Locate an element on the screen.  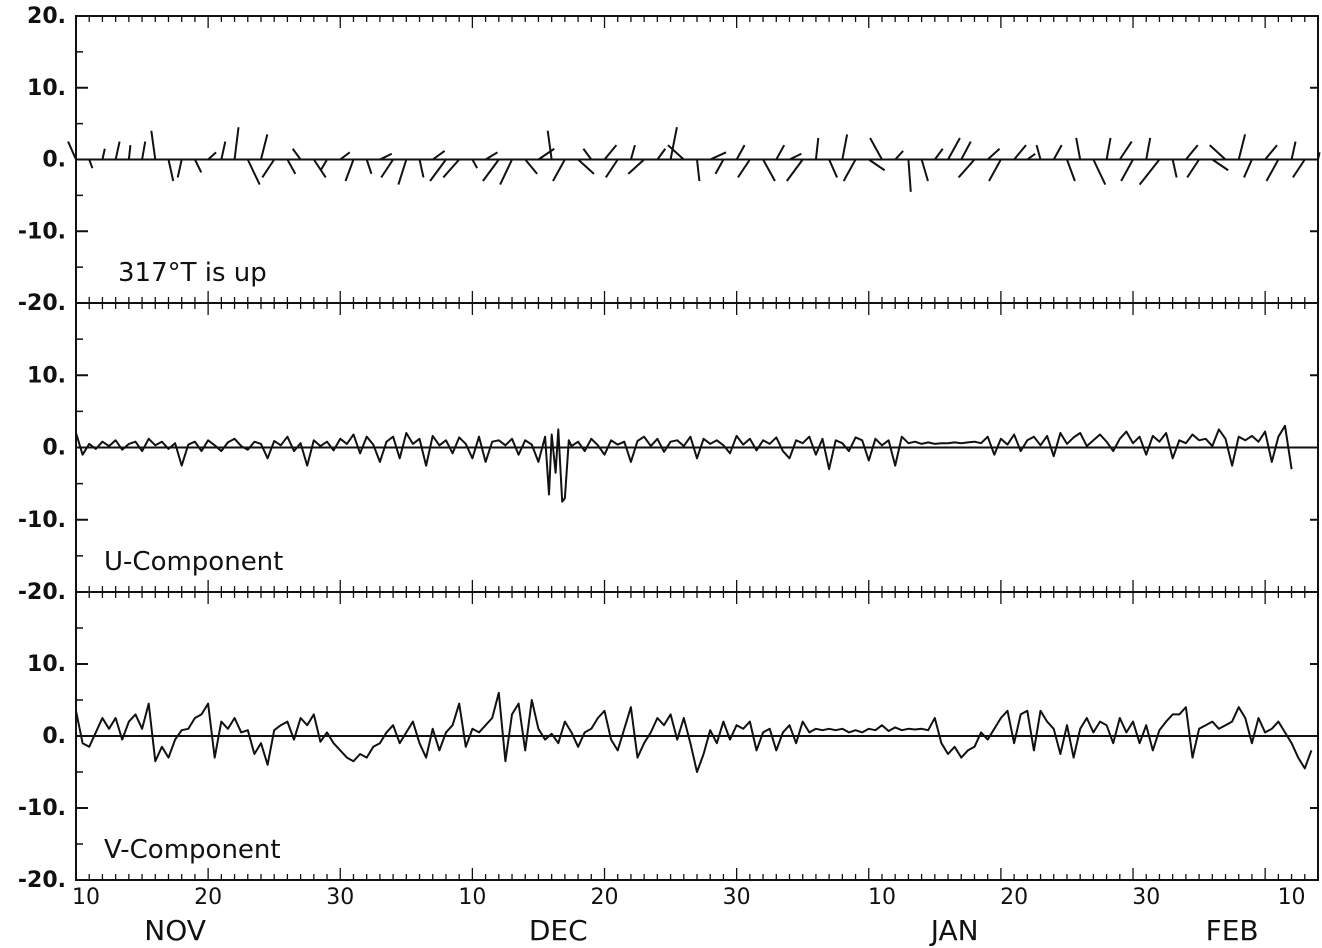
x-month-label: NOV is located at coordinates (175, 930).